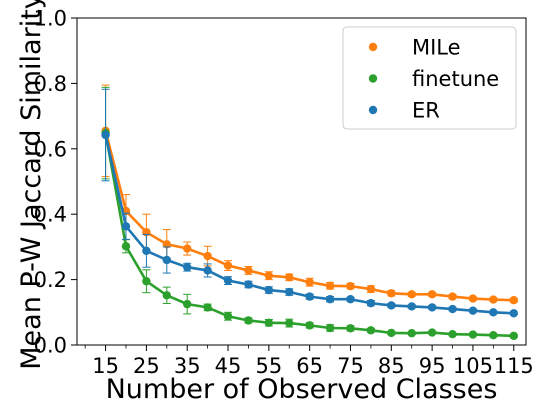 This screenshot has width=541, height=411. Describe the element at coordinates (228, 366) in the screenshot. I see `x-tick-label: 45` at that location.